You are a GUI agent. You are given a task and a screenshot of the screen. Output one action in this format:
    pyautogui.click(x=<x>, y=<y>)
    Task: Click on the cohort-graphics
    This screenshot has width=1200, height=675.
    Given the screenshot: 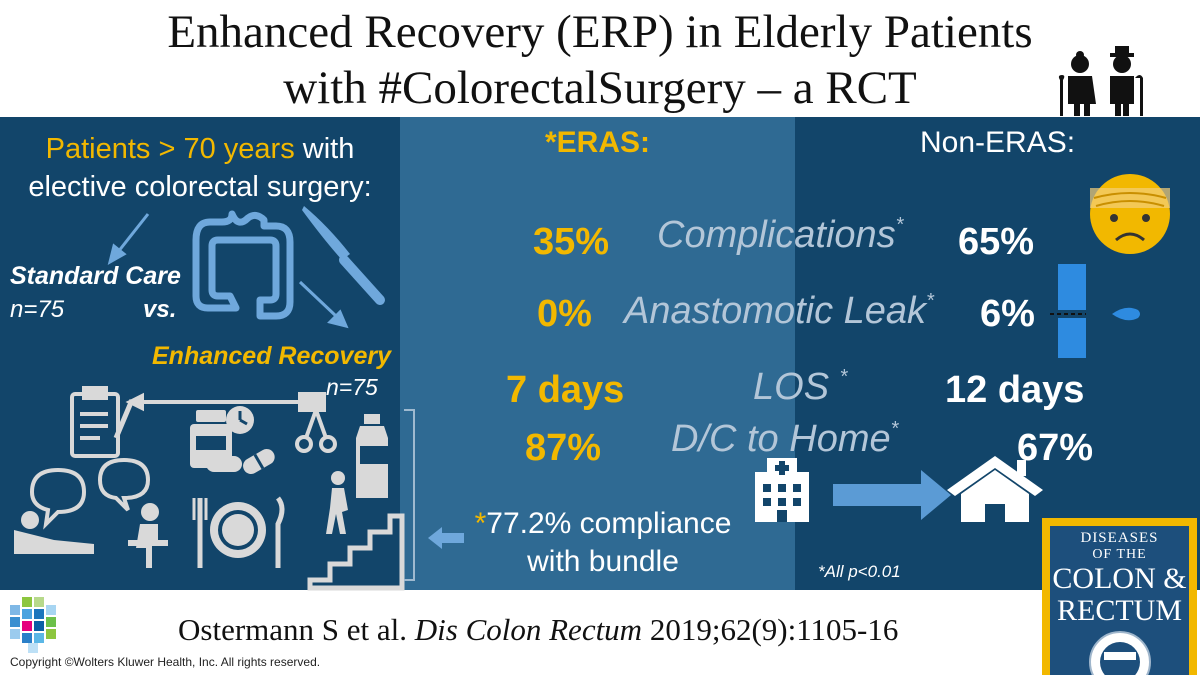 What is the action you would take?
    pyautogui.click(x=246, y=267)
    